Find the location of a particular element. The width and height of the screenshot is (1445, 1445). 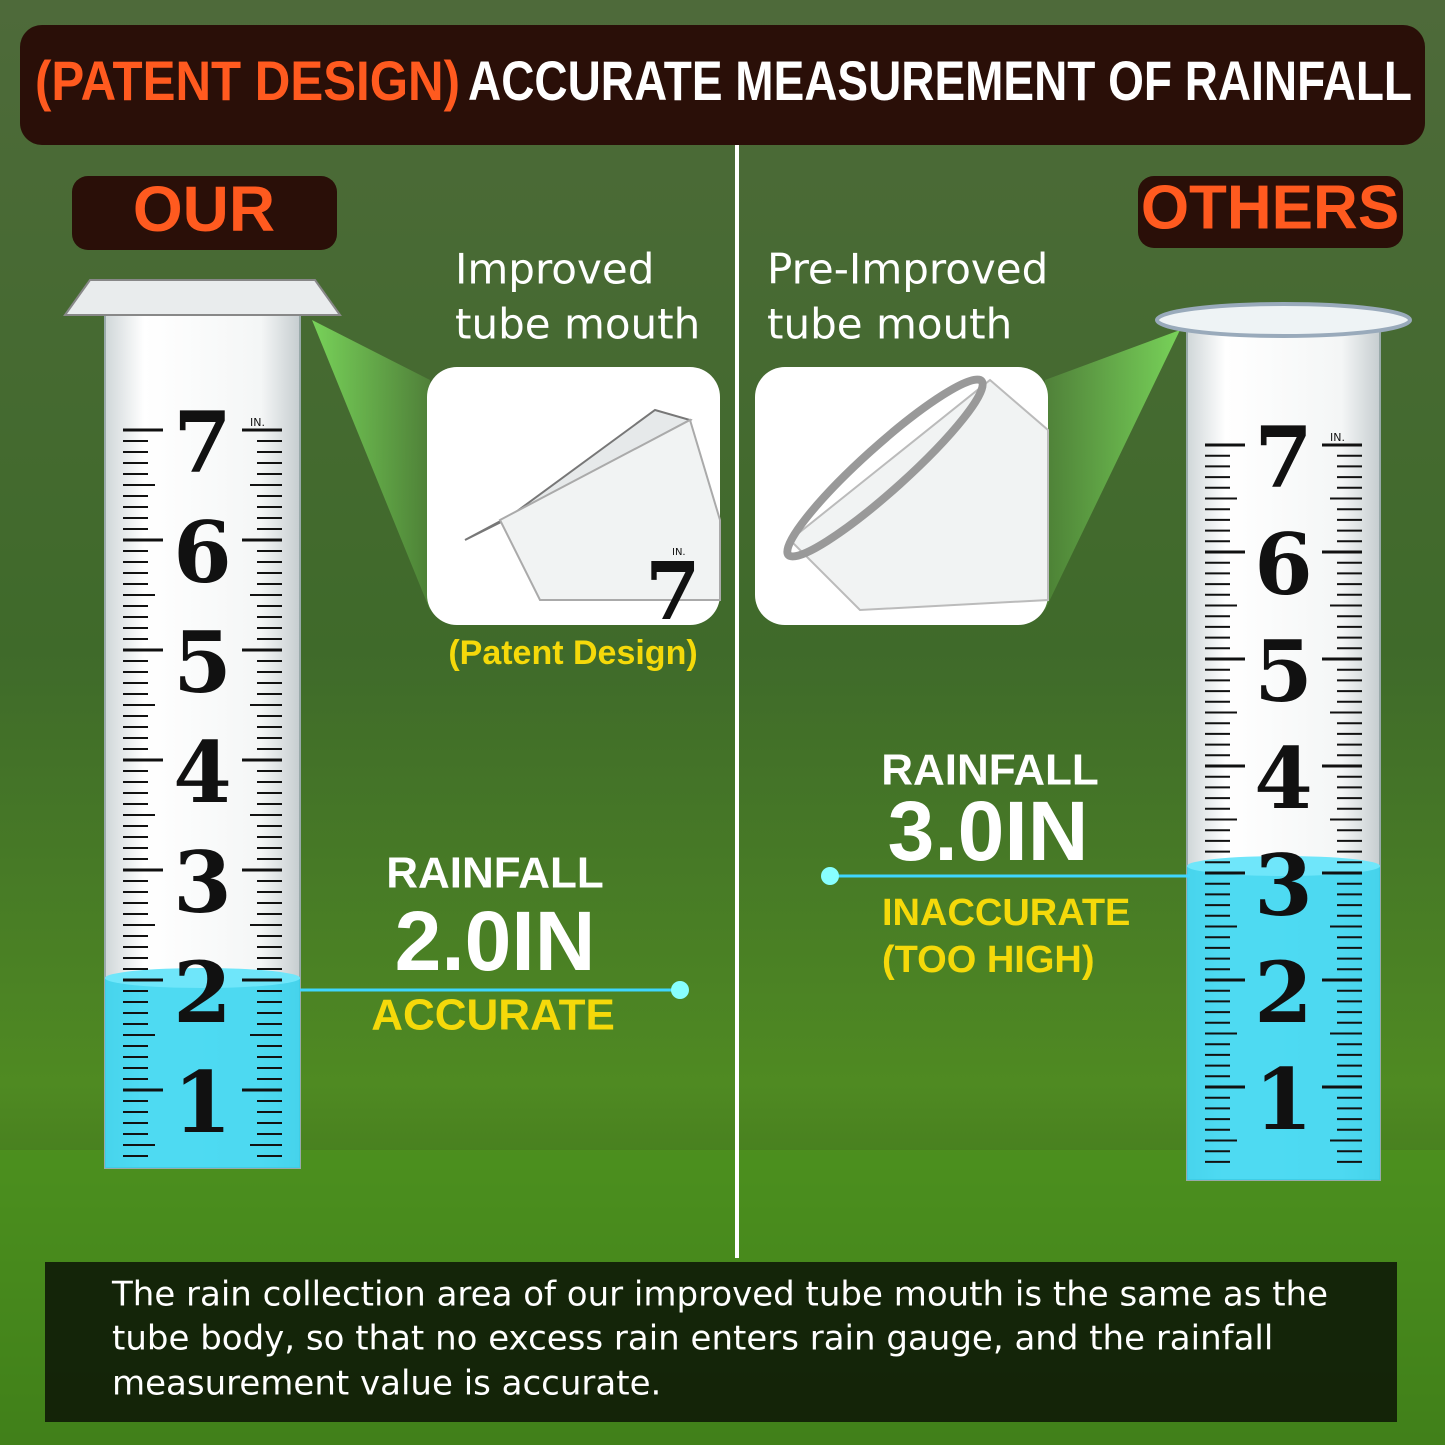

inset-number: 7 is located at coordinates (673, 591).